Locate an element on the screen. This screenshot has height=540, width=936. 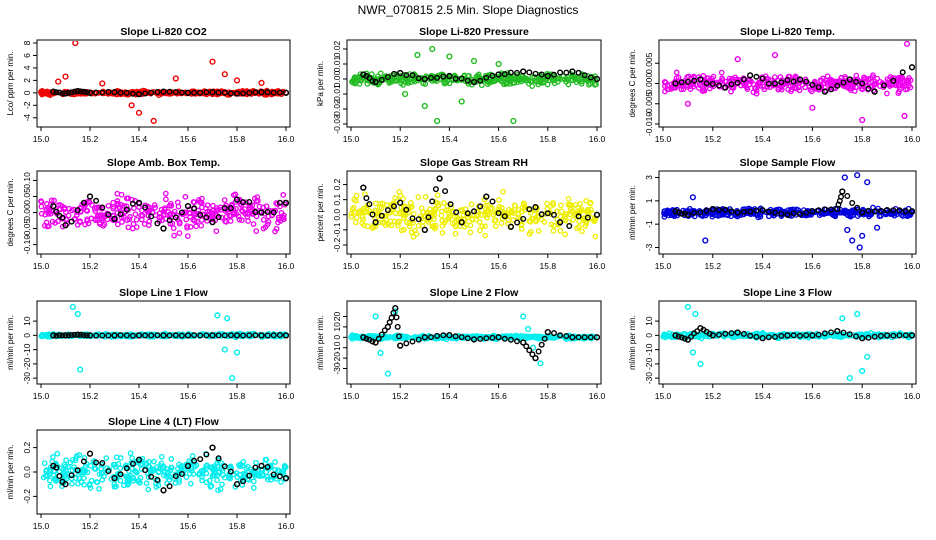
y-axis-label: degrees C per min. is located at coordinates (632, 83).